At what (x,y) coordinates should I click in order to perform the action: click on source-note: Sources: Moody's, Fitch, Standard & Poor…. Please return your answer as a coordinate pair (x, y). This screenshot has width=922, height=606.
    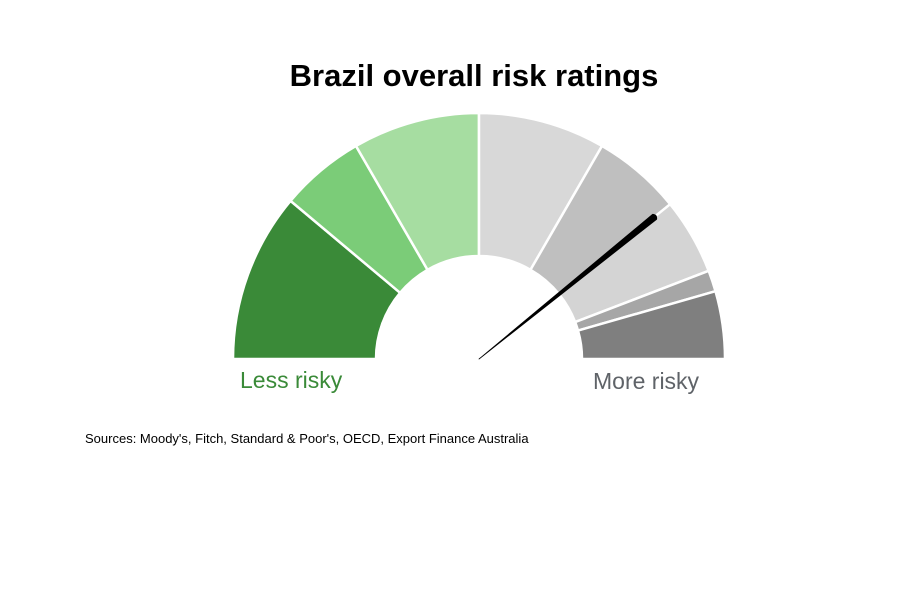
    Looking at the image, I should click on (307, 438).